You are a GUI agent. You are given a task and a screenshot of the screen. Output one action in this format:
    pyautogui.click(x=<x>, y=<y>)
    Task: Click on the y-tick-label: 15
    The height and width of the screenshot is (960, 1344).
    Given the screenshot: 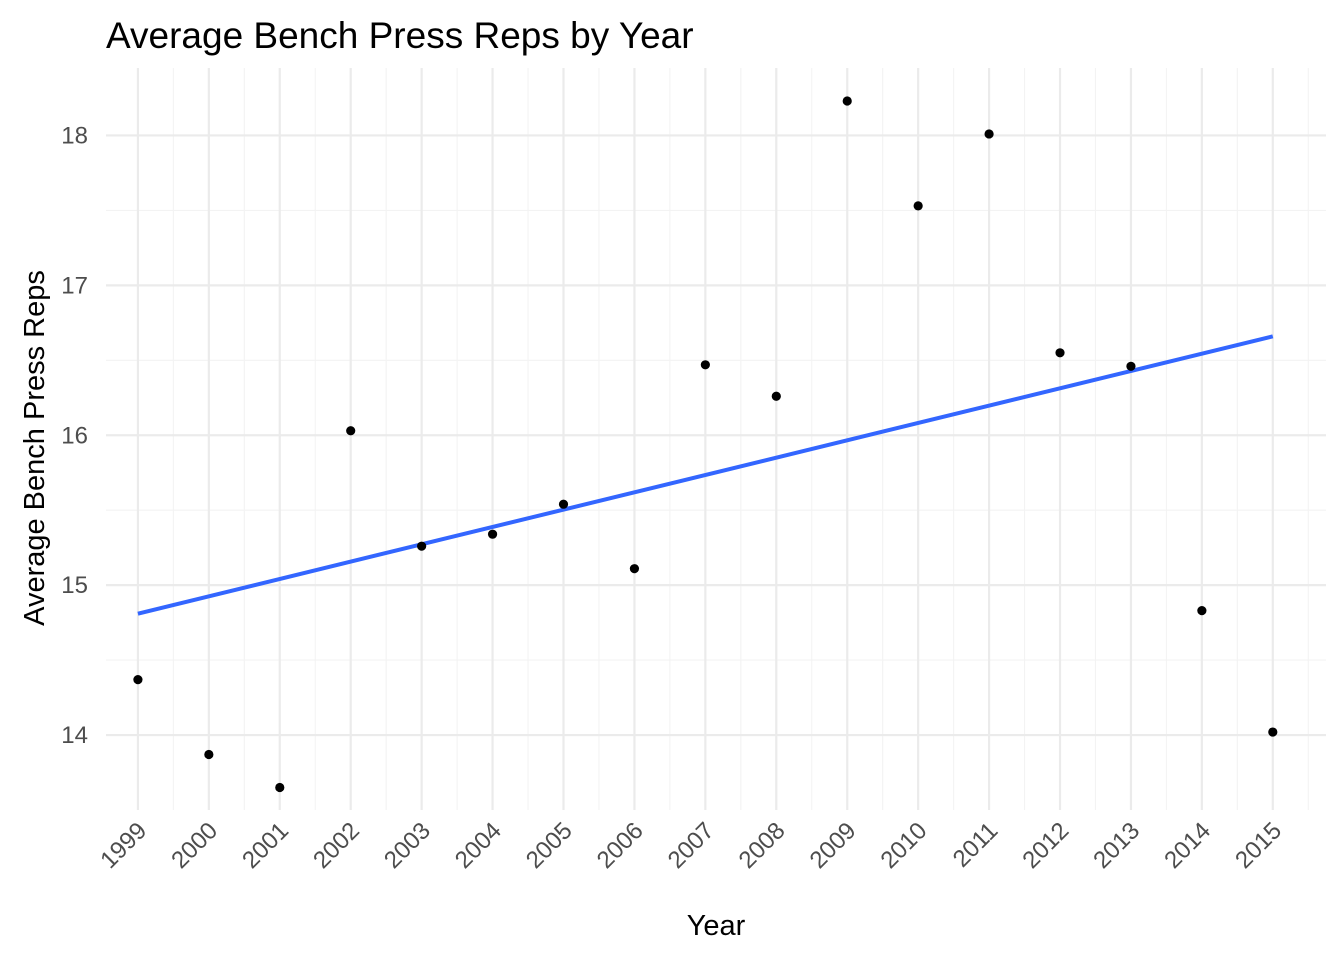 What is the action you would take?
    pyautogui.click(x=74, y=585)
    